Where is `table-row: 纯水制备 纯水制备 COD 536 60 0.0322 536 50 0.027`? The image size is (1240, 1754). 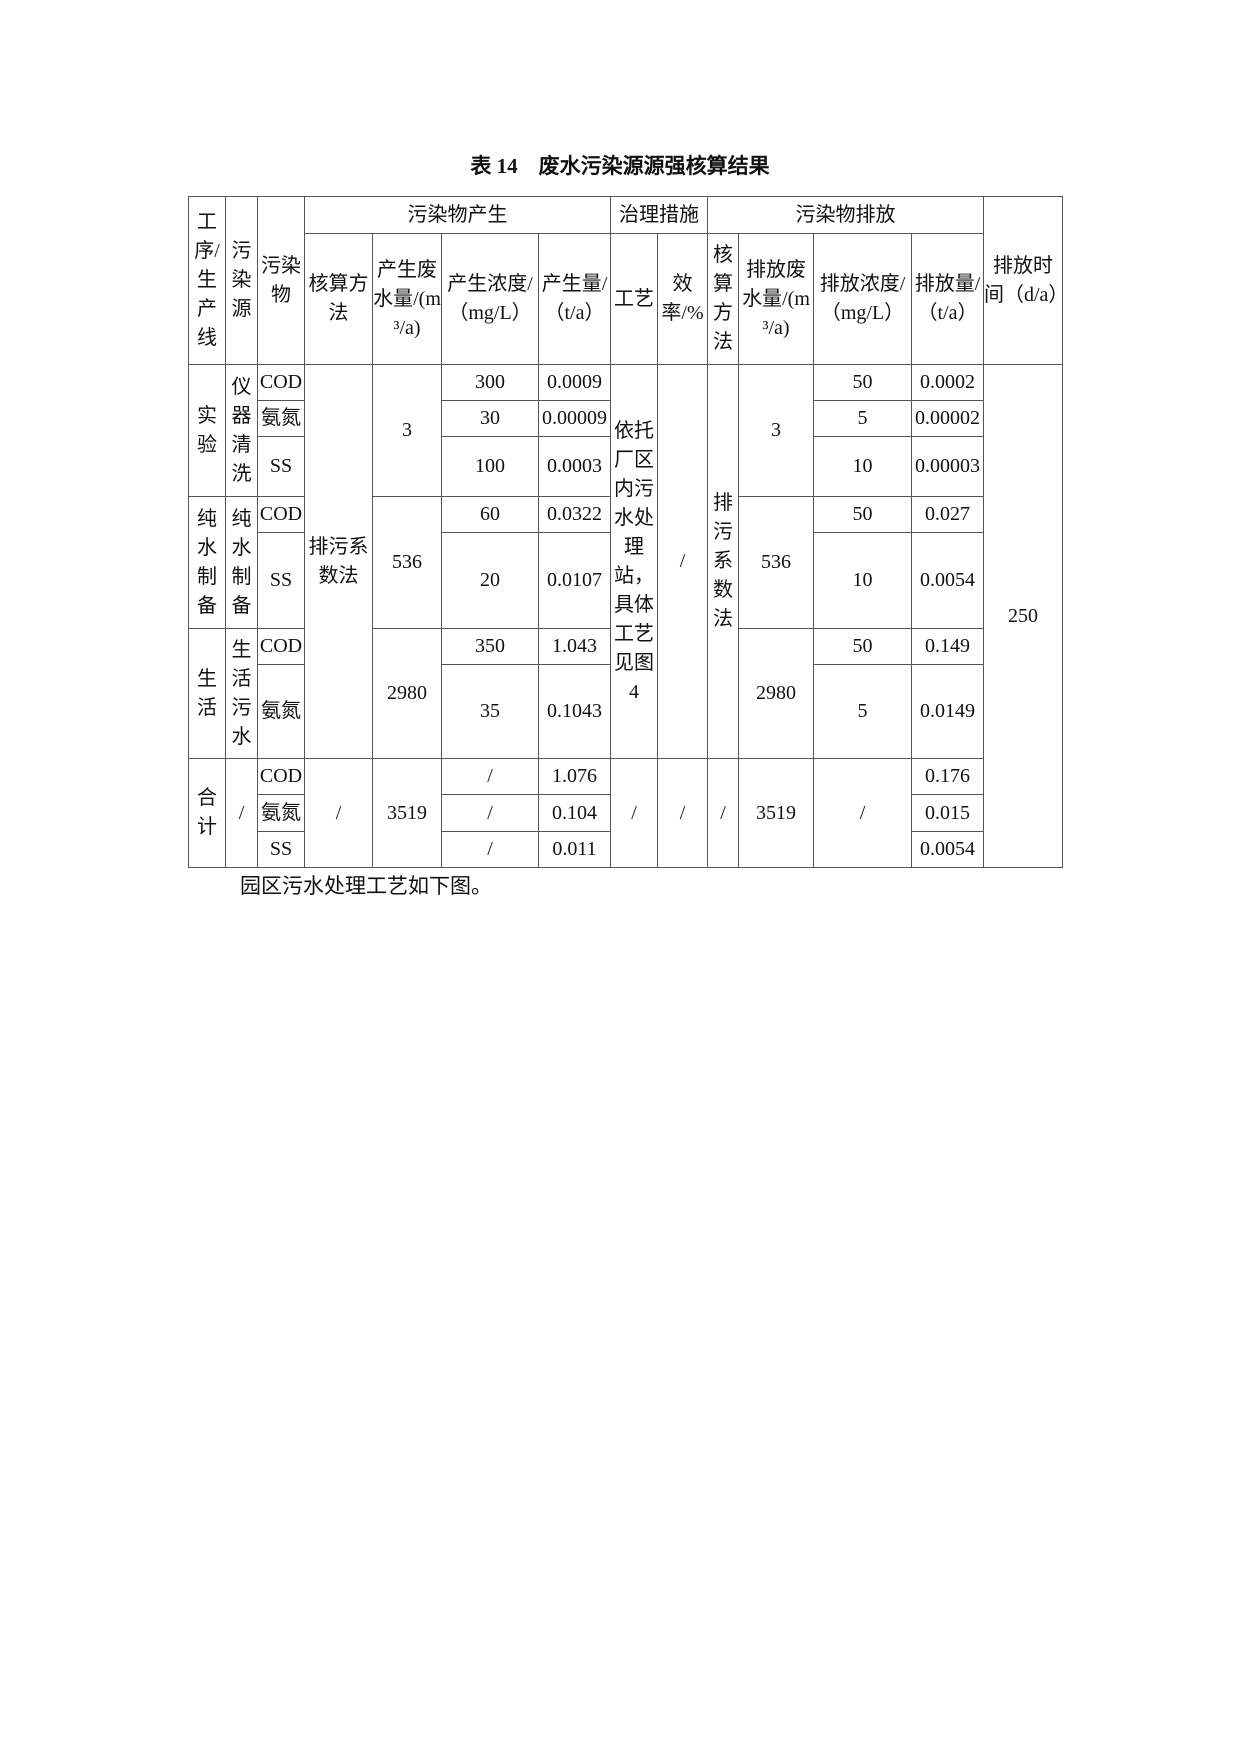
table-row: 纯水制备 纯水制备 COD 536 60 0.0322 536 50 0.027 is located at coordinates (625, 562).